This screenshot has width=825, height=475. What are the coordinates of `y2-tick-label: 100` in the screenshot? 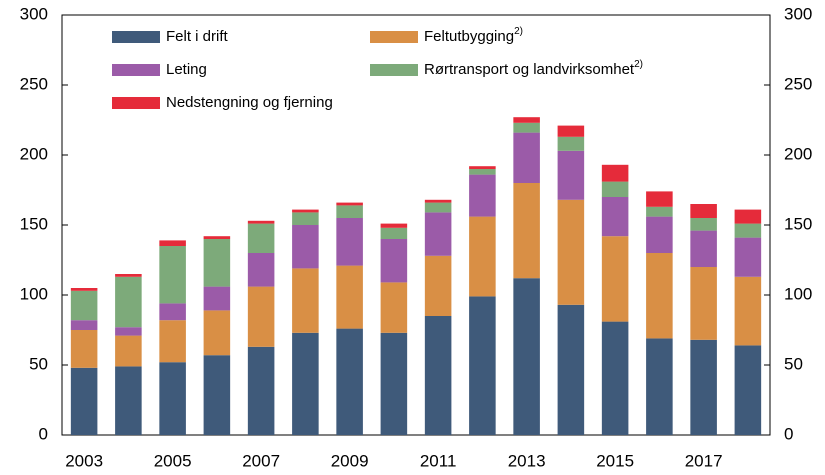 It's located at (798, 293).